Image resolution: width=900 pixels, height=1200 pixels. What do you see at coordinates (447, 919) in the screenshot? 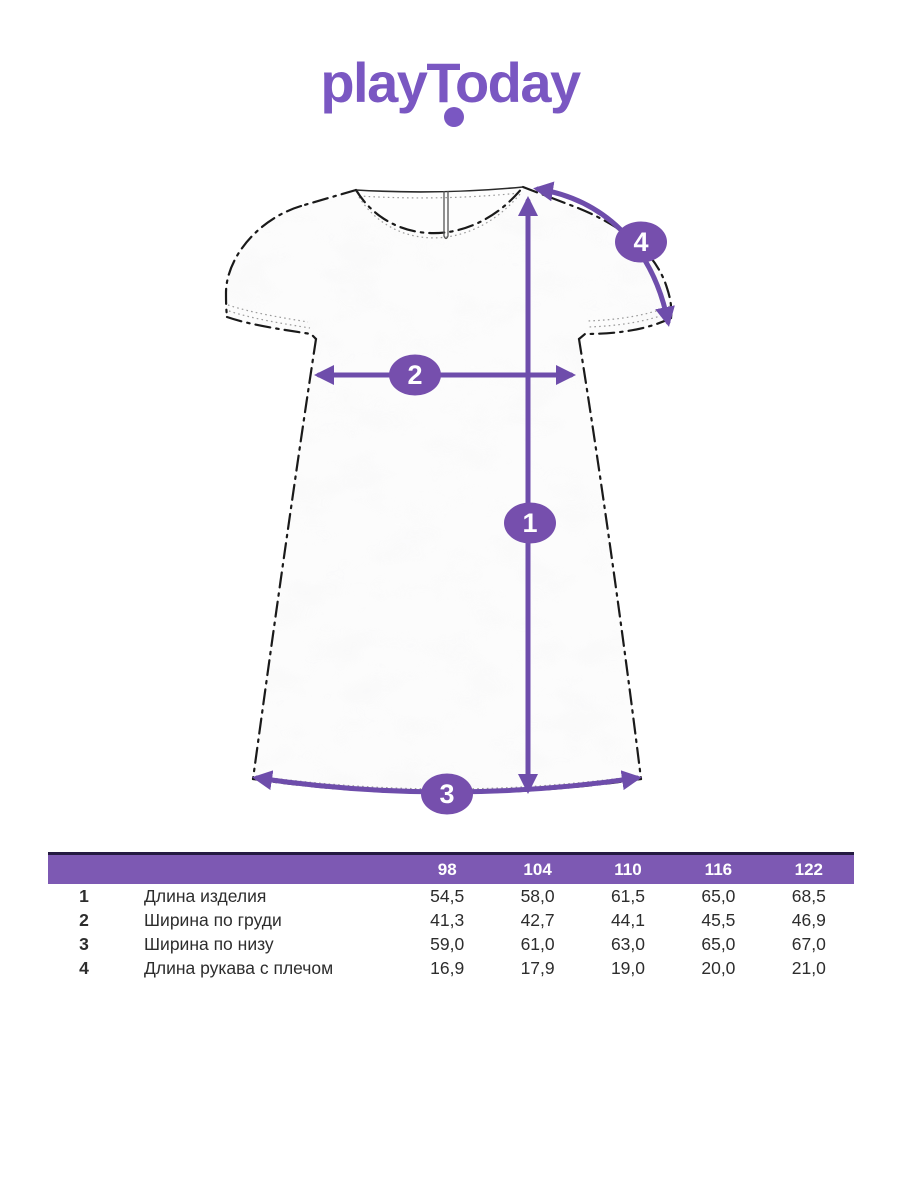
I see `cell-value: 41,3` at bounding box center [447, 919].